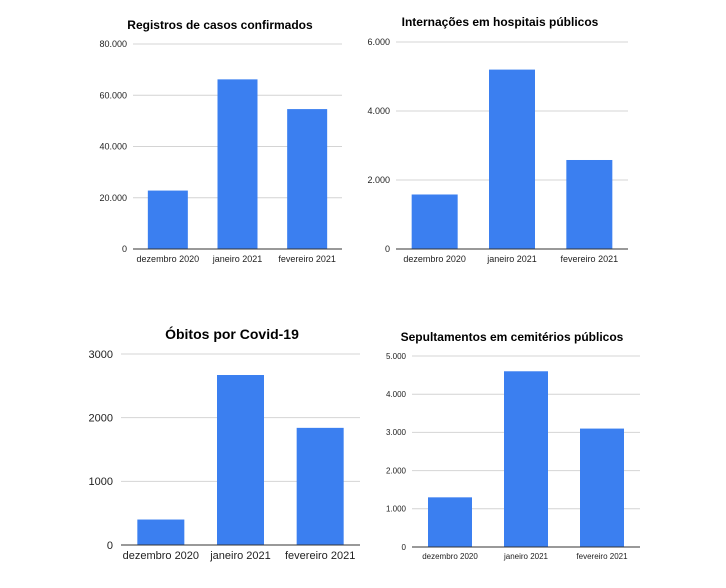 The image size is (726, 588). I want to click on y-tick-label: 1.000, so click(396, 509).